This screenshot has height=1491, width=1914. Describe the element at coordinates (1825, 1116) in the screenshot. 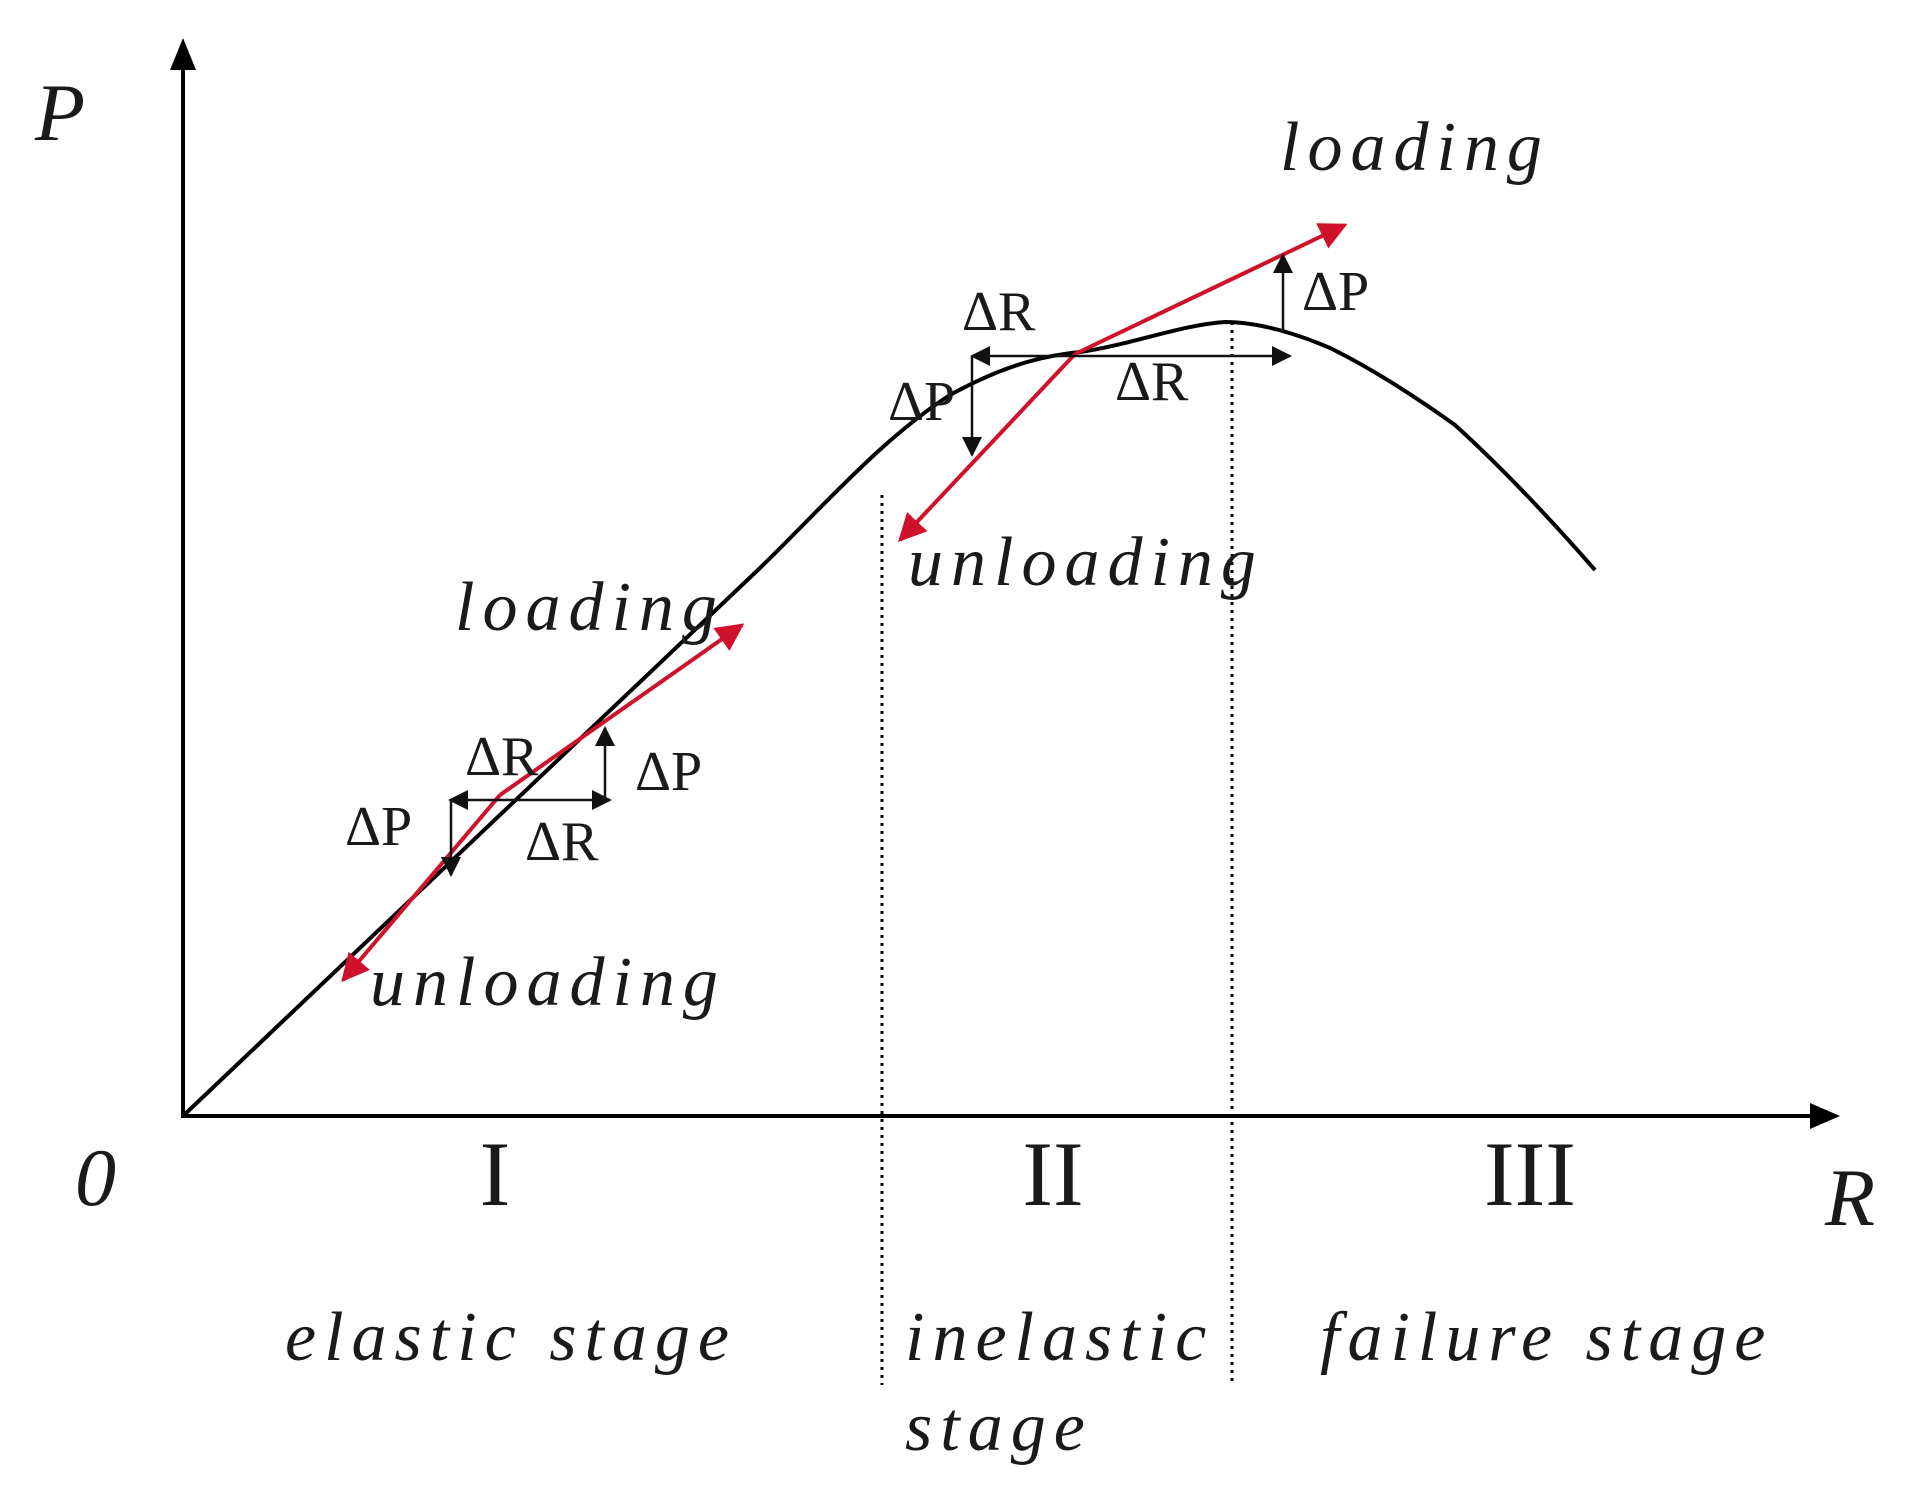

I see `x-axis-arrowhead` at that location.